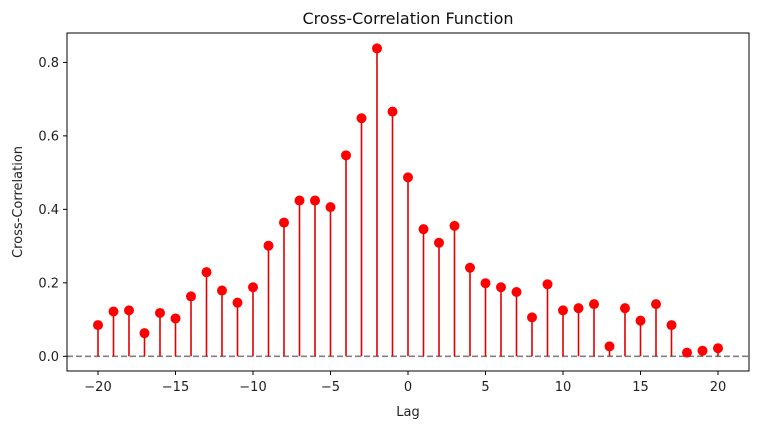 The image size is (769, 424). Describe the element at coordinates (640, 387) in the screenshot. I see `x-tick-label: 15` at that location.